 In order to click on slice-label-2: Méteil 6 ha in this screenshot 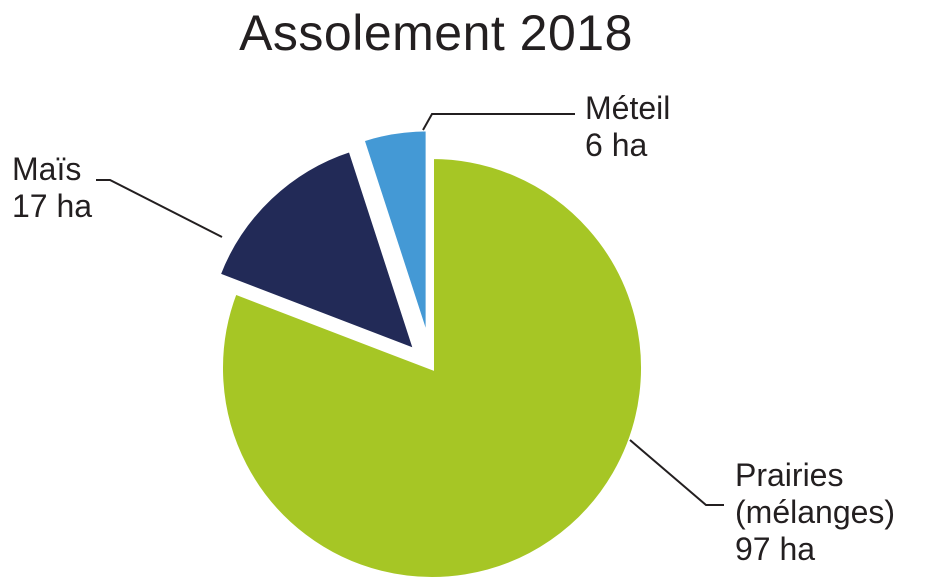, I will do `click(627, 126)`.